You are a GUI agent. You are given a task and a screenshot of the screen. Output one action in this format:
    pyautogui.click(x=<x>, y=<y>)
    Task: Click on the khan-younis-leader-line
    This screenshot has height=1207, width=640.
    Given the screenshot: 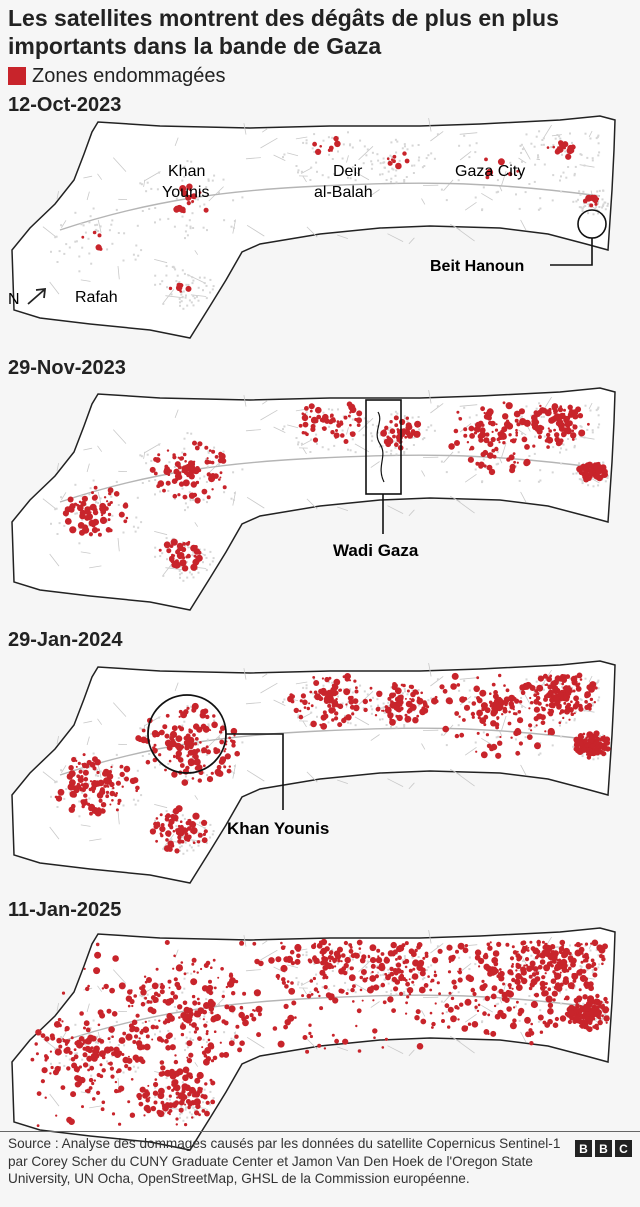 What is the action you would take?
    pyautogui.click(x=255, y=771)
    